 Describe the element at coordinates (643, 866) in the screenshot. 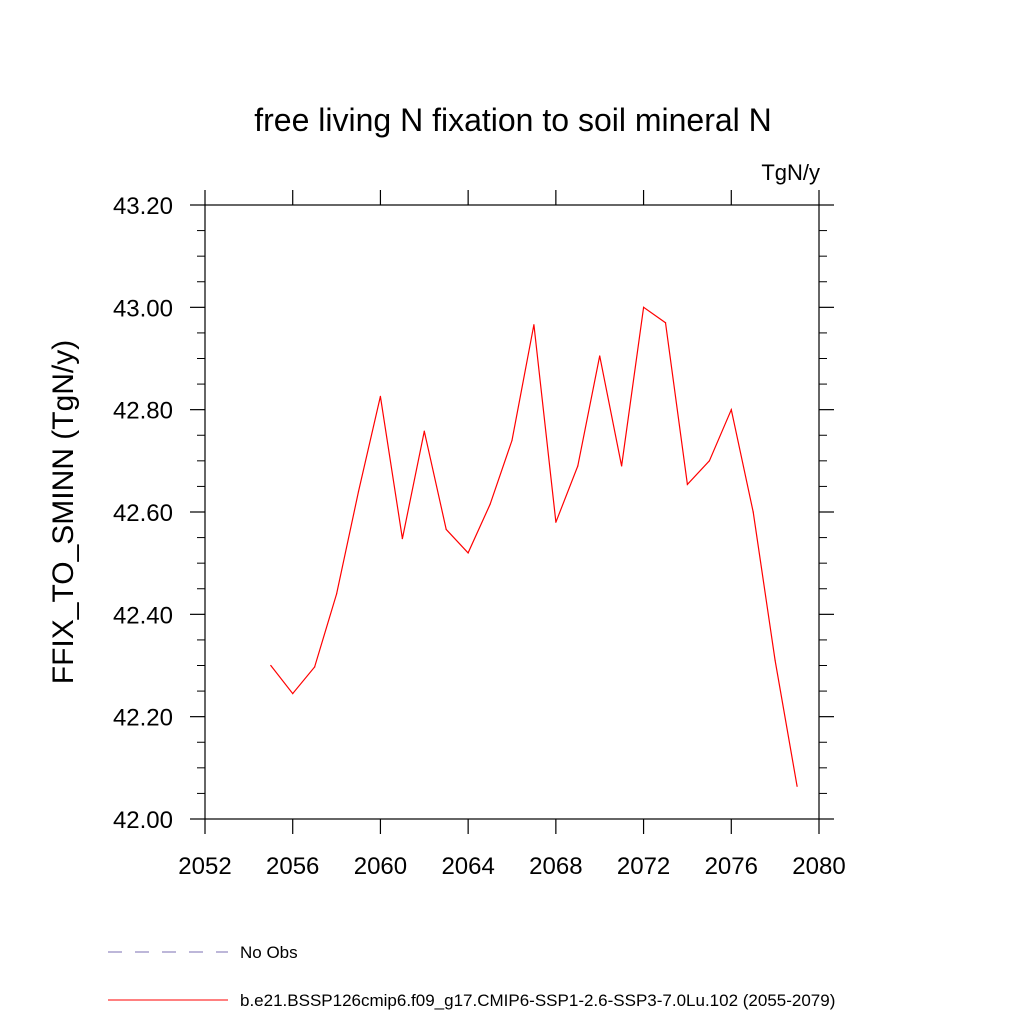

I see `x-tick-label: 2072` at that location.